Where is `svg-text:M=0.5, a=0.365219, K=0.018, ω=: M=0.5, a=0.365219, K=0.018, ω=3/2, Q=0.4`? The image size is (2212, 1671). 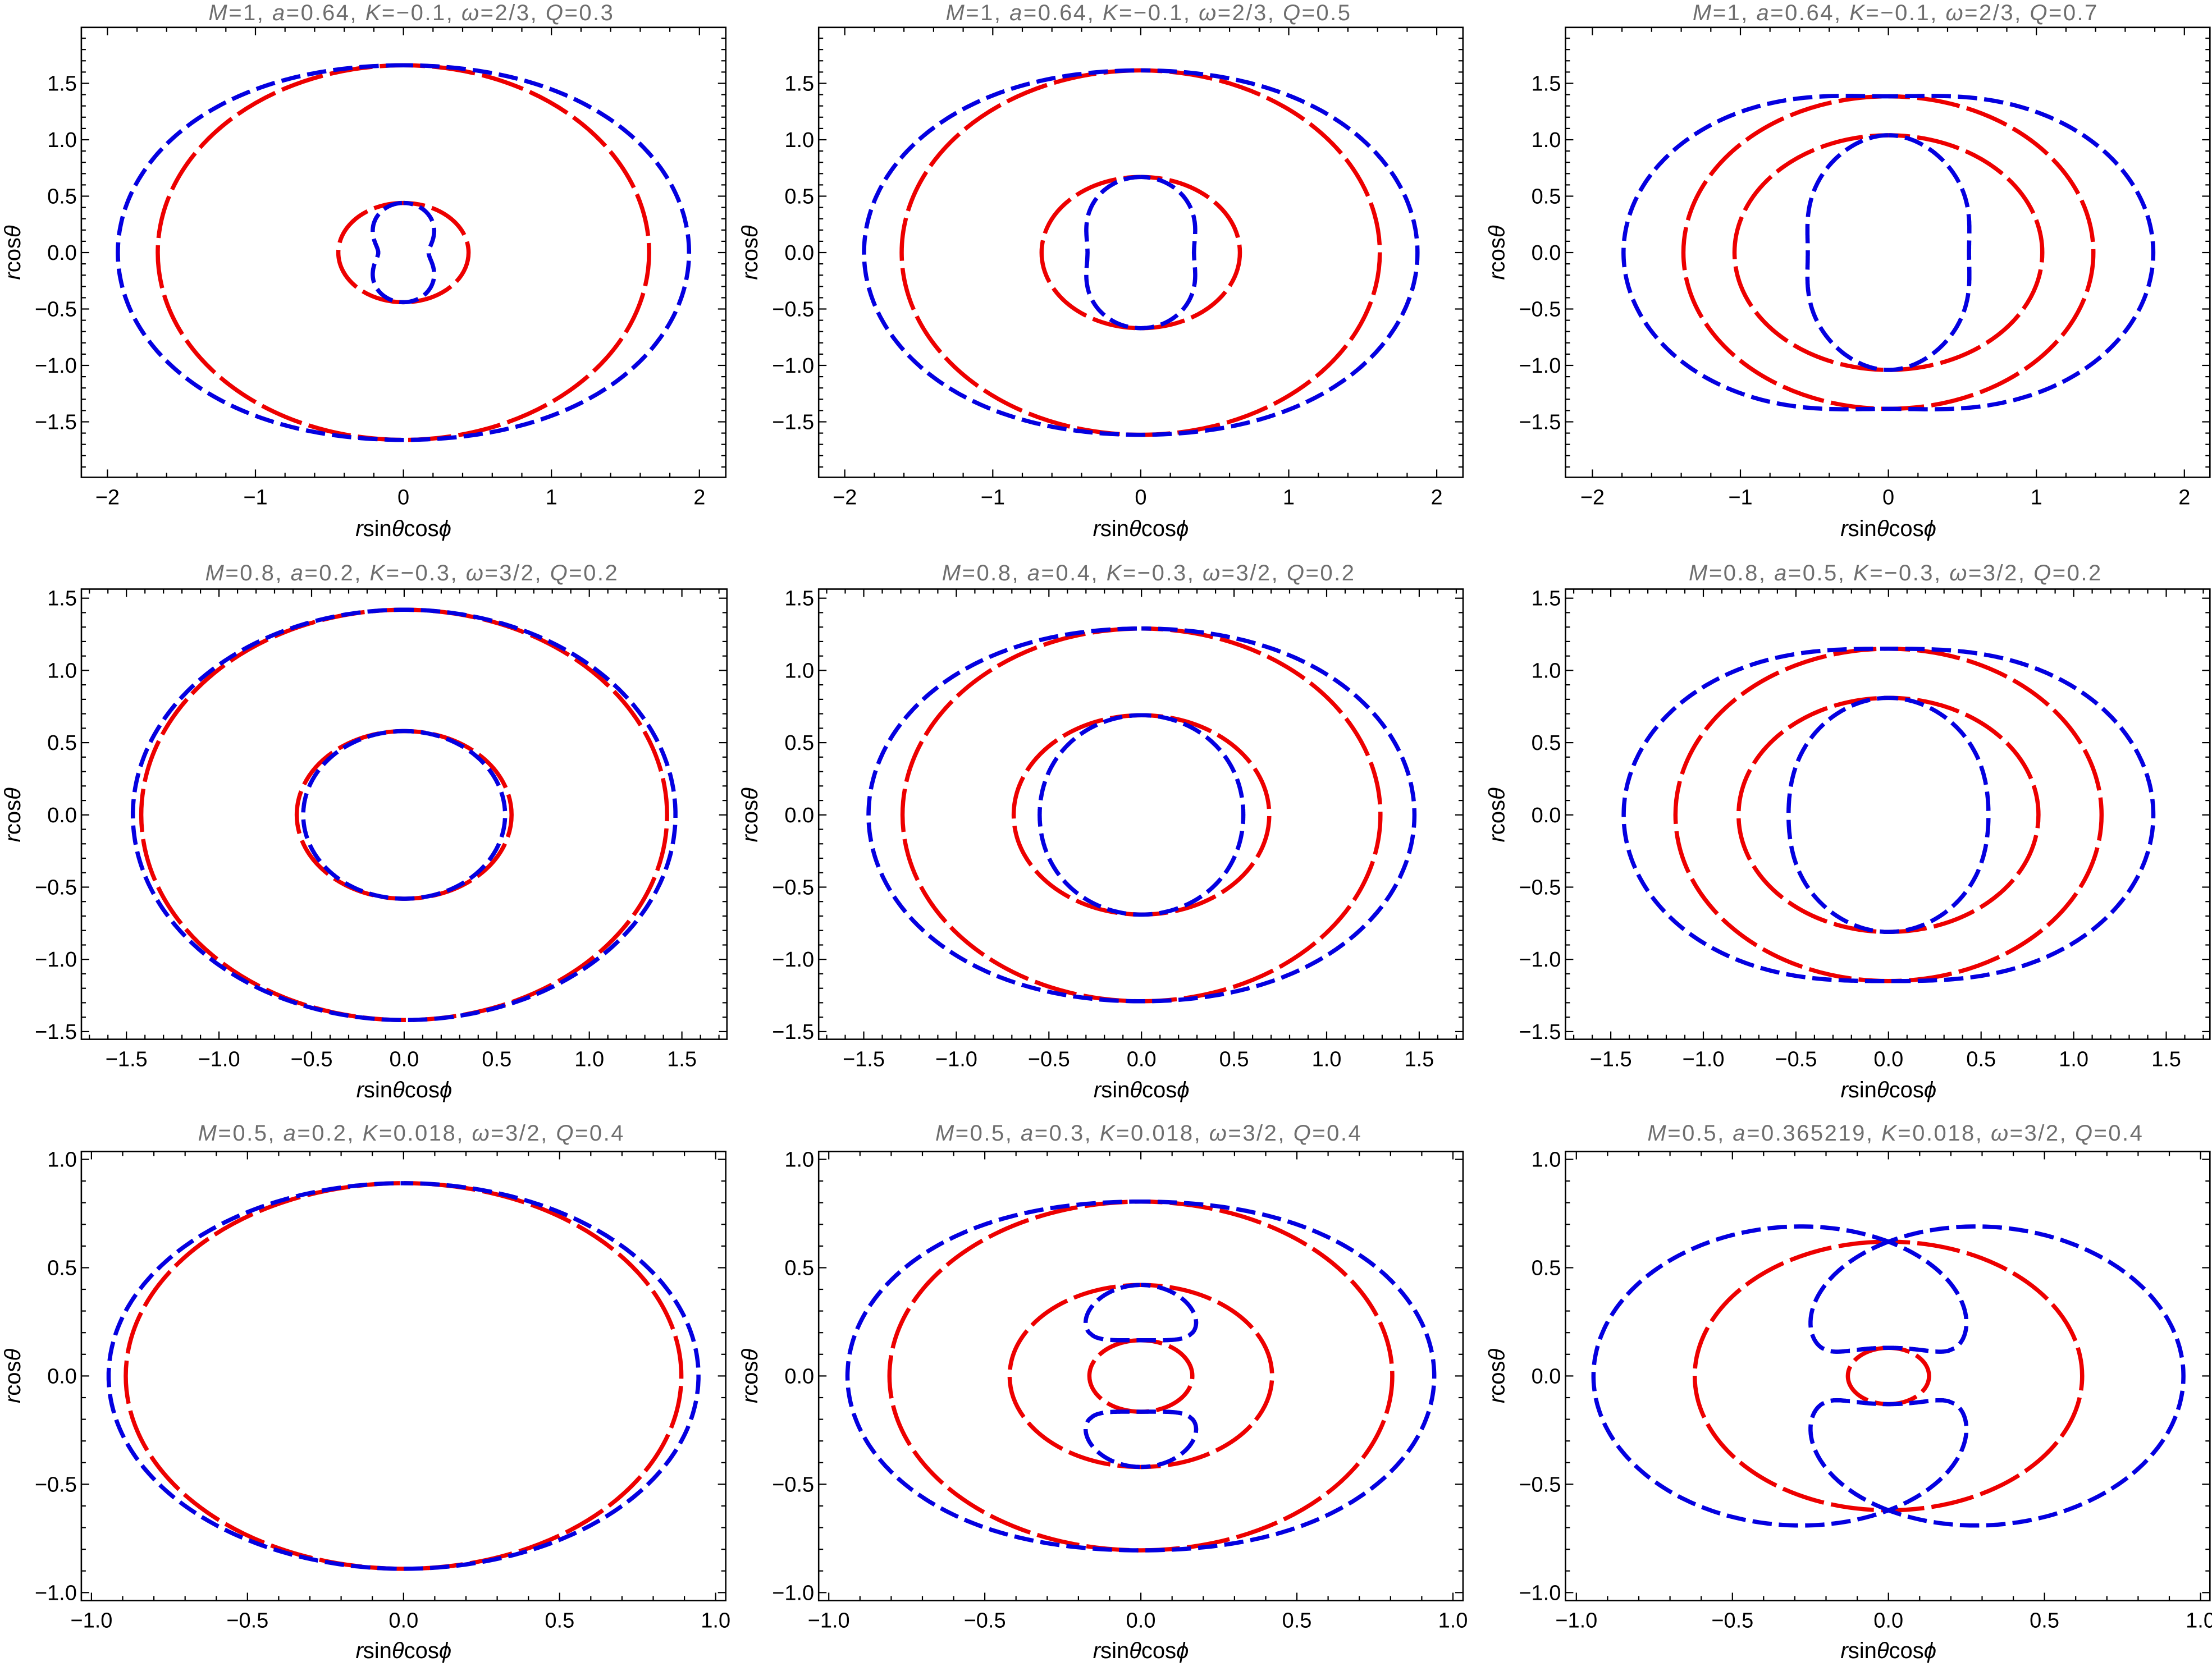 svg-text:M=0.5, a=0.365219, K=0.018, ω=: M=0.5, a=0.365219, K=0.018, ω=3/2, Q=0.4 is located at coordinates (1895, 1133).